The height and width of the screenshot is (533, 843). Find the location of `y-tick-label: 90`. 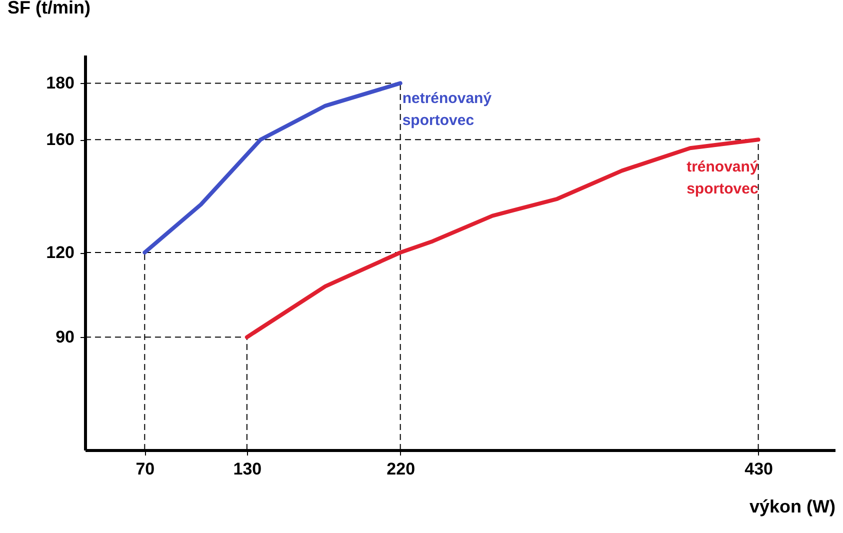

y-tick-label: 90 is located at coordinates (65, 337).